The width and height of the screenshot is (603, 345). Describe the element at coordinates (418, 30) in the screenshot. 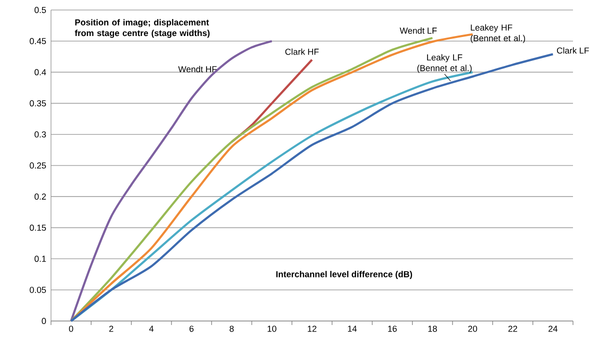

I see `series-label: Wendt LF` at that location.